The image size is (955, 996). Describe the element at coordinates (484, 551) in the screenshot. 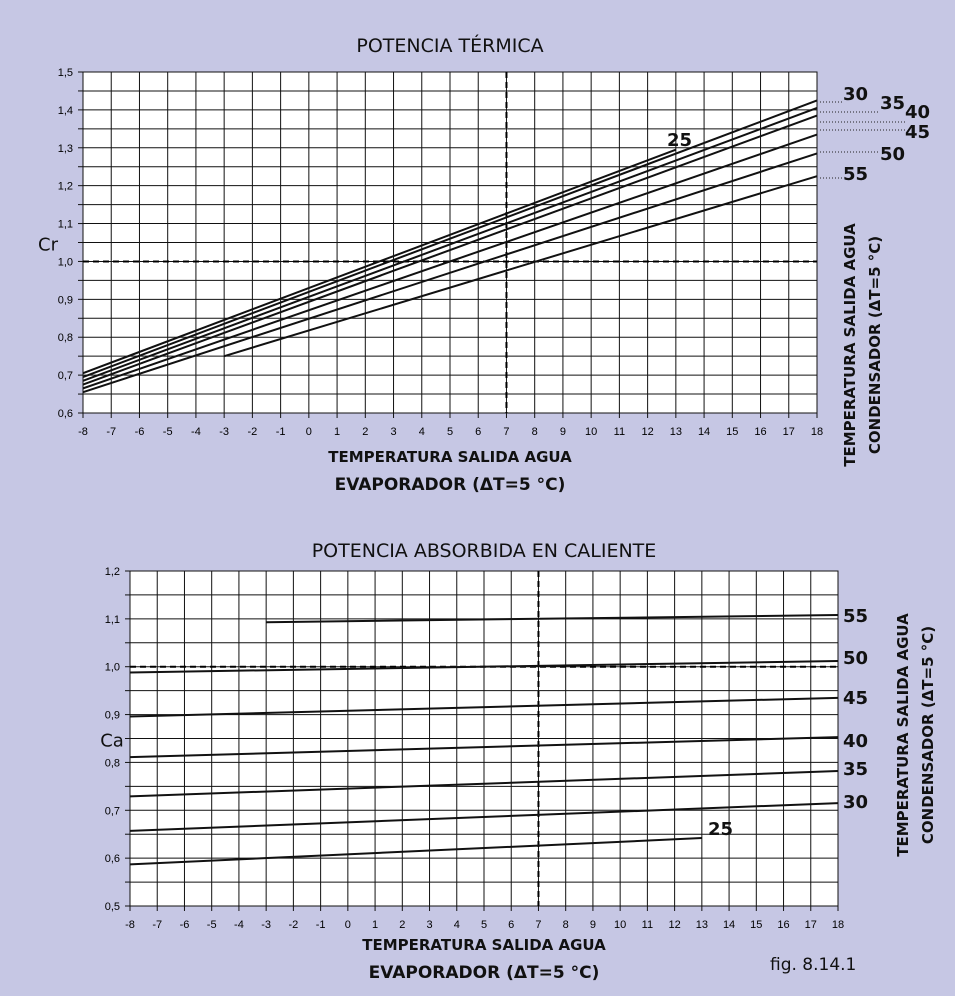

I see `chart-title: POTENCIA ABSORBIDA EN CALIENTE` at that location.